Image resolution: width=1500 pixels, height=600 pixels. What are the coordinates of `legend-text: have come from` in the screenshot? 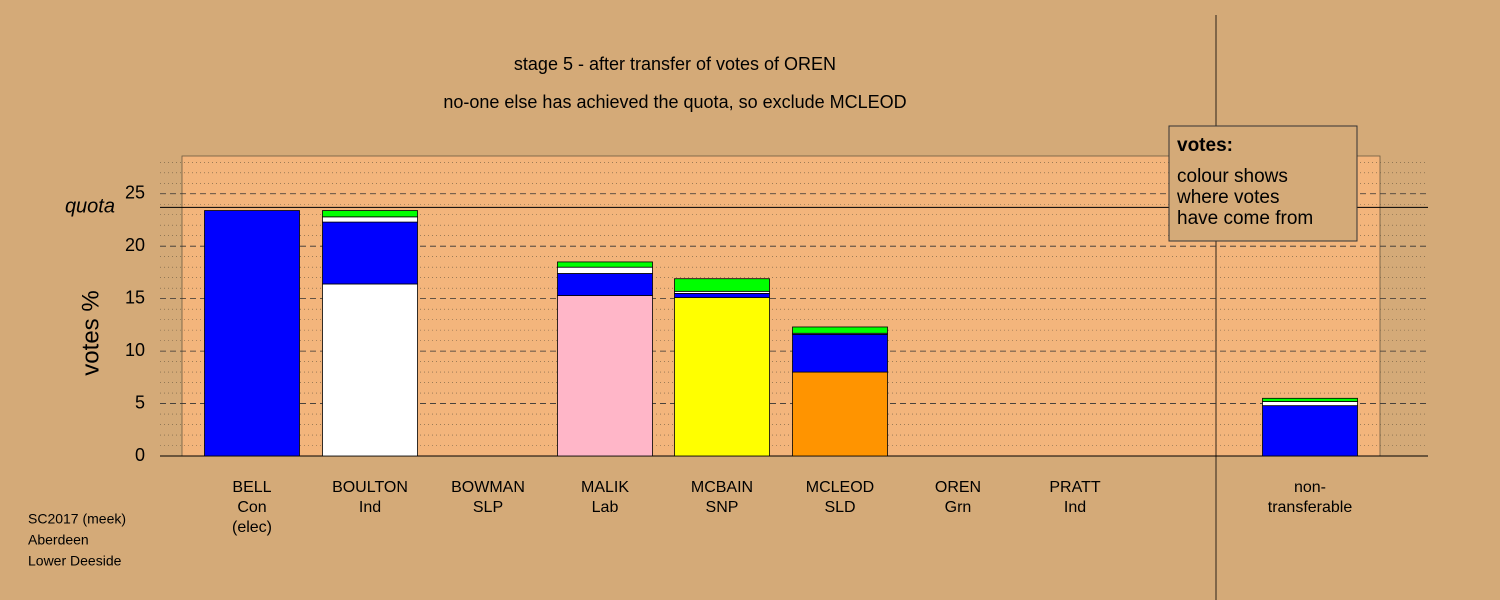 It's located at (1245, 218).